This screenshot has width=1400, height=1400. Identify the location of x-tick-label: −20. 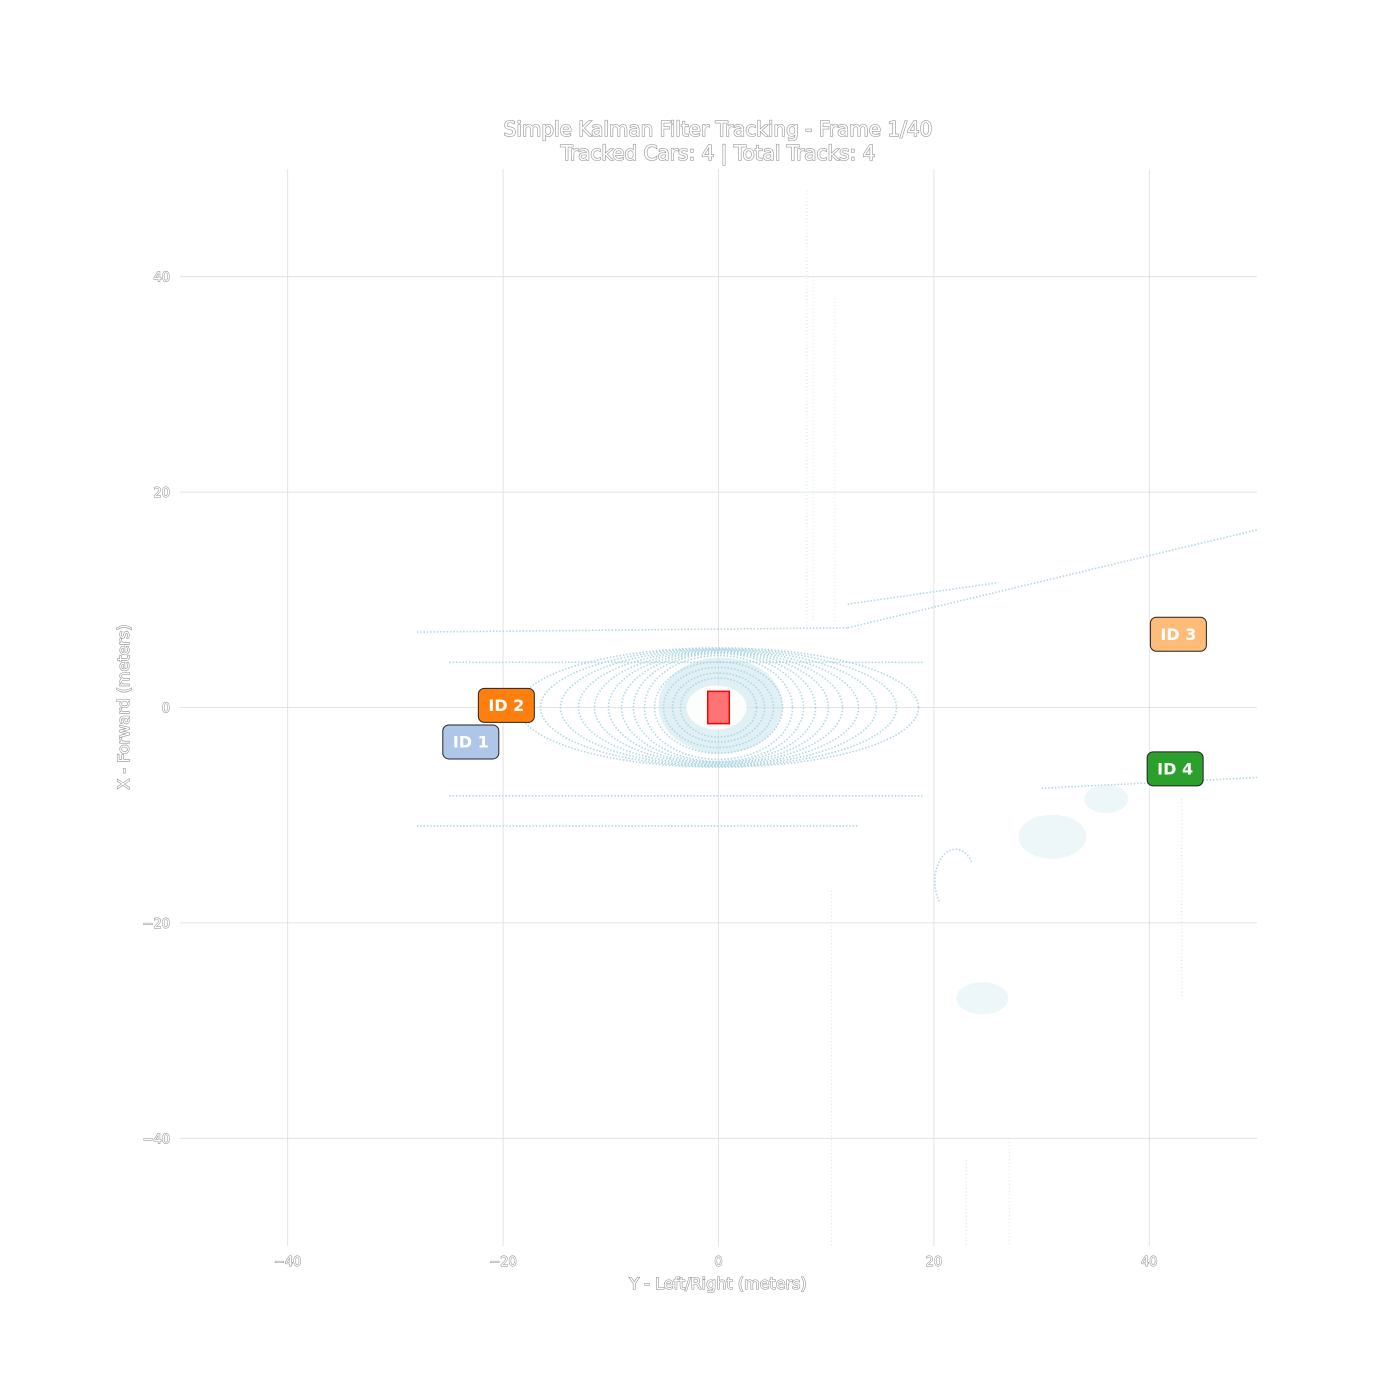
(502, 1262).